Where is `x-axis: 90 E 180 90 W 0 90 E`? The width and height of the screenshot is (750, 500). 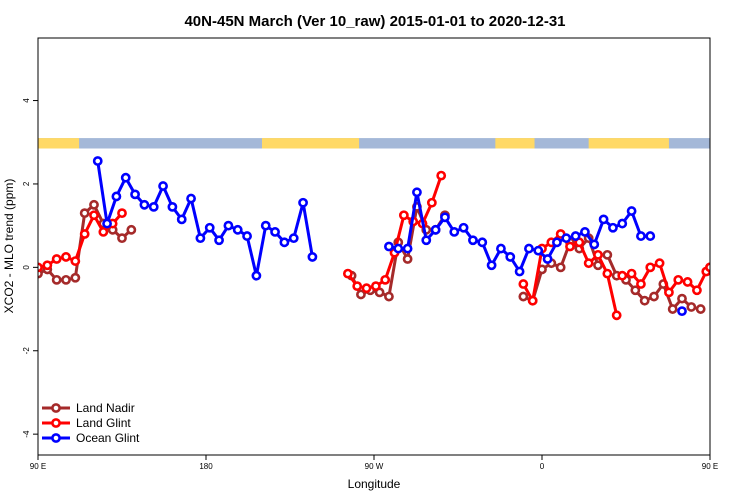 x-axis: 90 E 180 90 W 0 90 E is located at coordinates (374, 463).